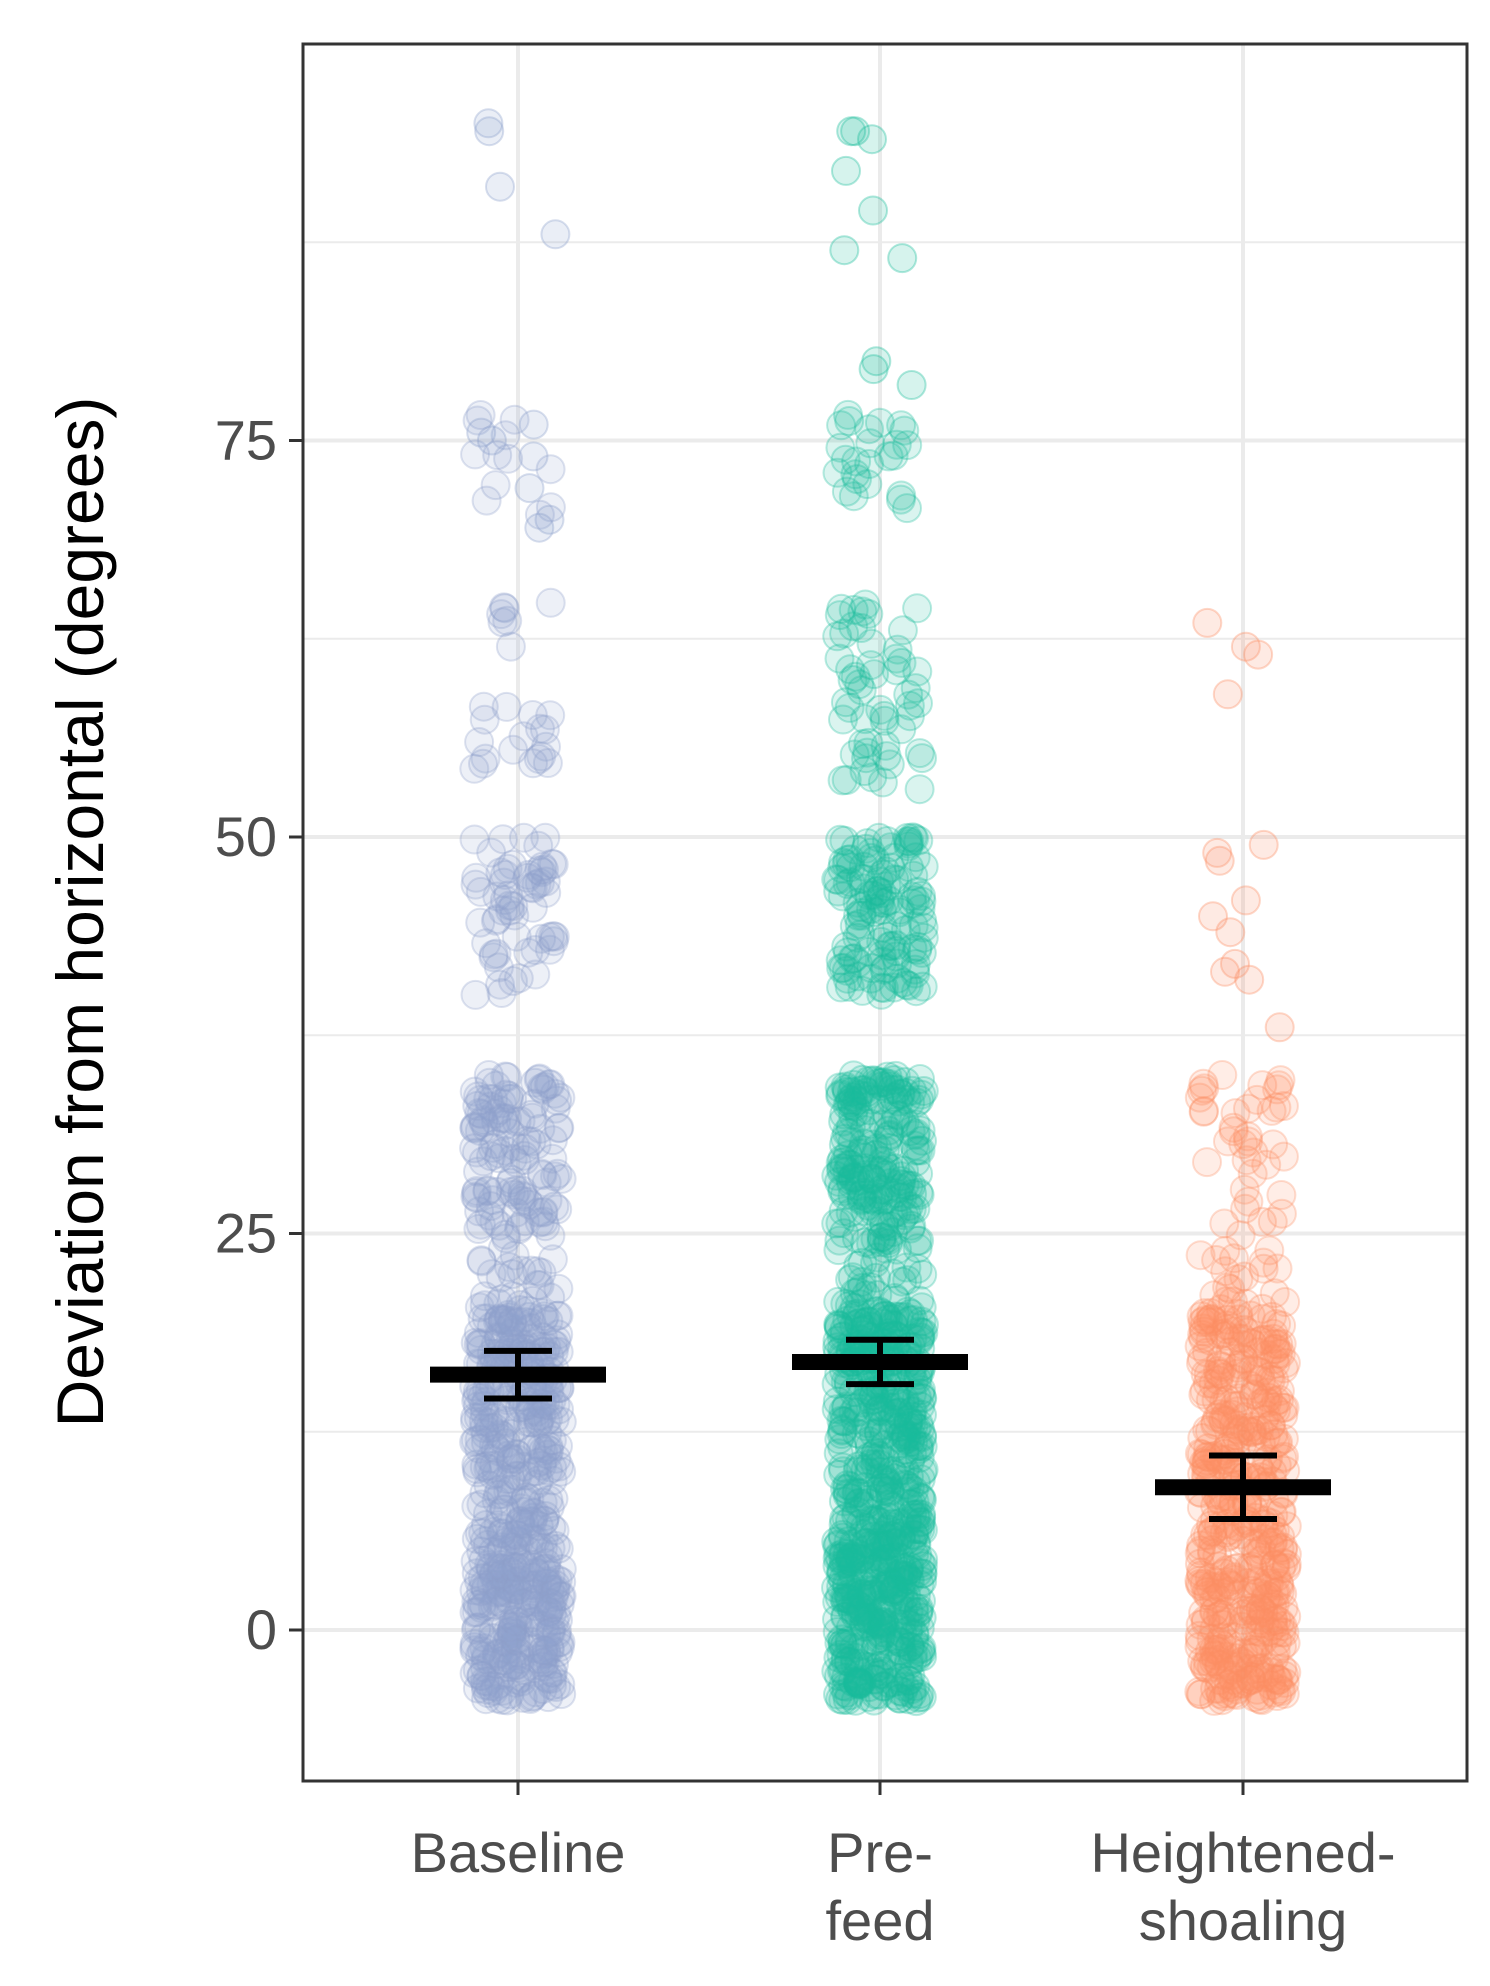  What do you see at coordinates (246, 1233) in the screenshot?
I see `y-tick-label: 25` at bounding box center [246, 1233].